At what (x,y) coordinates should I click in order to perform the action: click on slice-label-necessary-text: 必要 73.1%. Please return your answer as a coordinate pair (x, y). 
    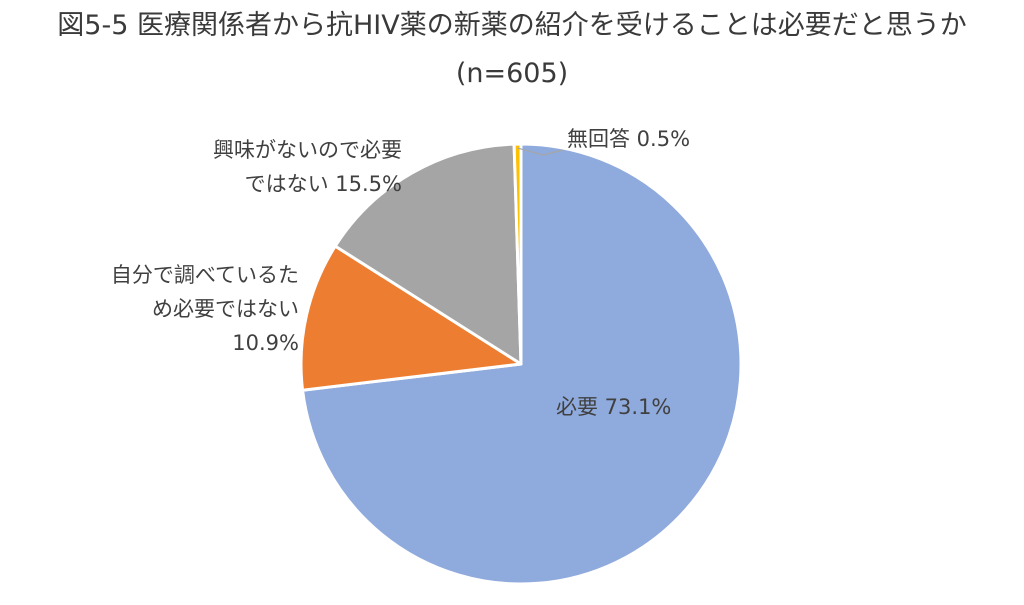
    Looking at the image, I should click on (614, 407).